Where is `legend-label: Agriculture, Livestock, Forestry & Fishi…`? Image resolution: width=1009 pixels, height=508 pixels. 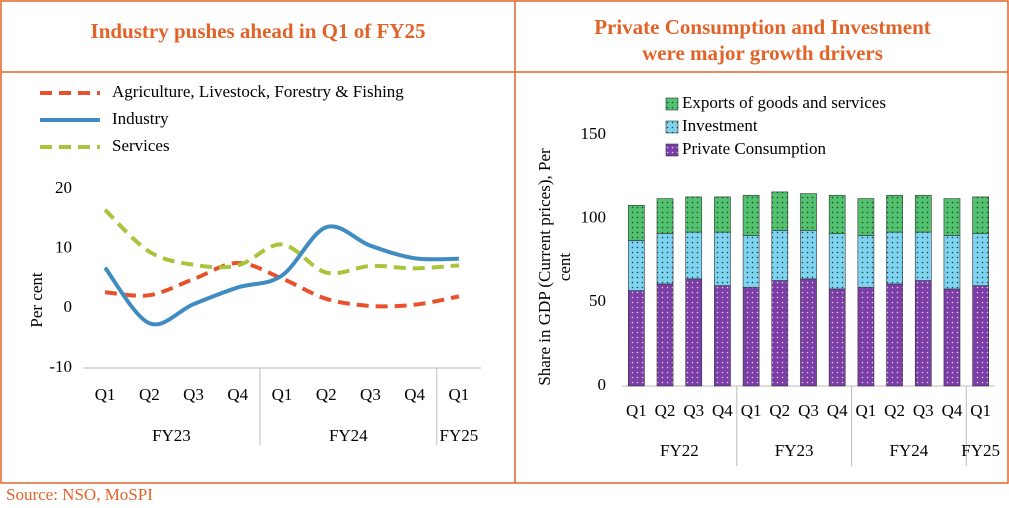
legend-label: Agriculture, Livestock, Forestry & Fishi… is located at coordinates (258, 91).